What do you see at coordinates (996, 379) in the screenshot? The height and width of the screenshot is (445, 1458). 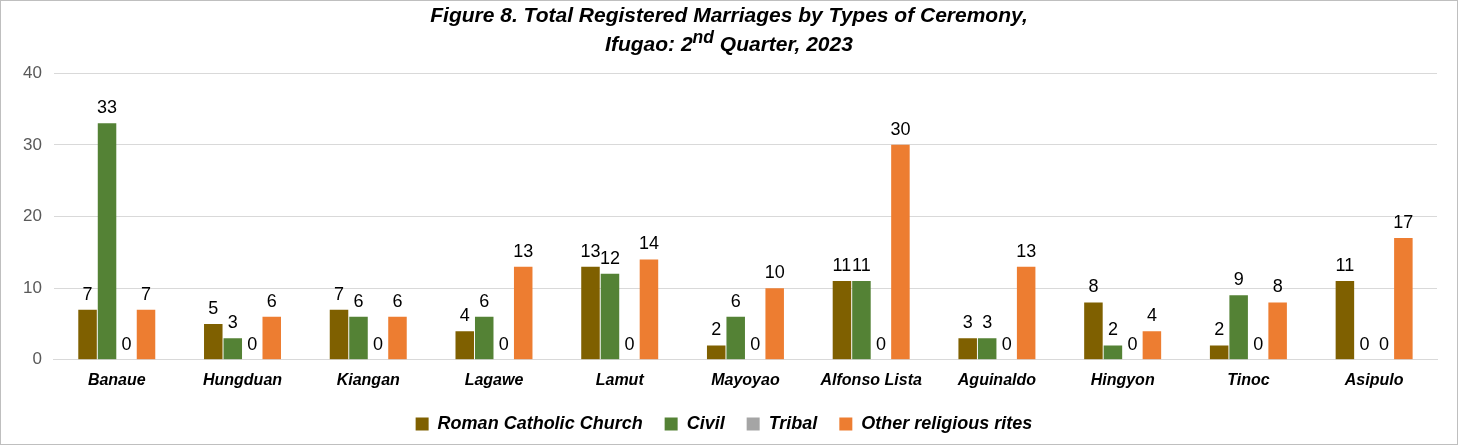 I see `x-tick-label: Aguinaldo` at bounding box center [996, 379].